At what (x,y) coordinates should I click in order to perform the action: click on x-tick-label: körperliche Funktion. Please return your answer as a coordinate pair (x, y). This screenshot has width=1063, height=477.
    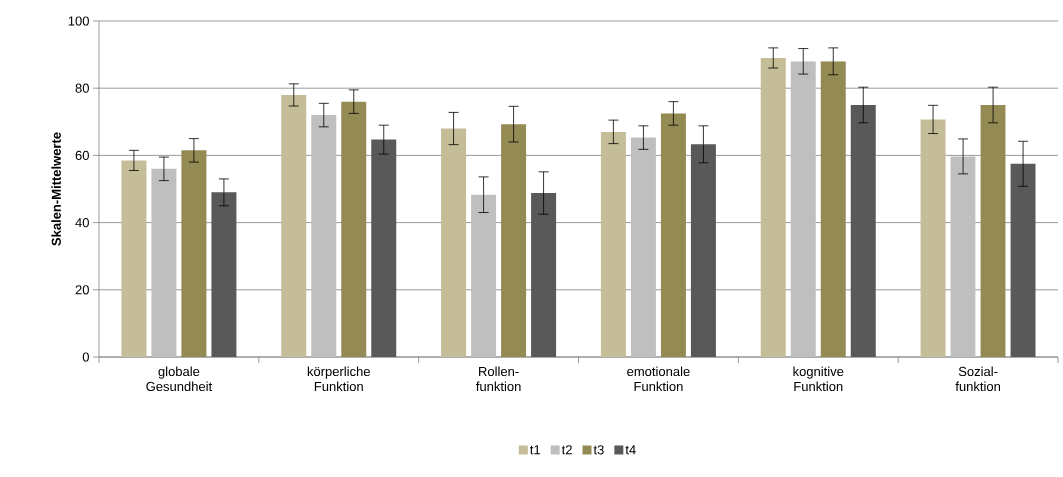
    Looking at the image, I should click on (338, 379).